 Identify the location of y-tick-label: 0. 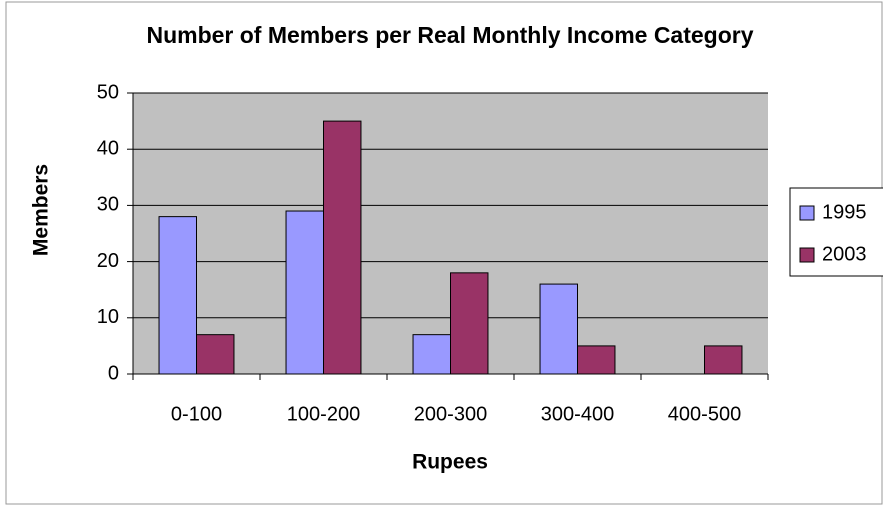
(113, 373).